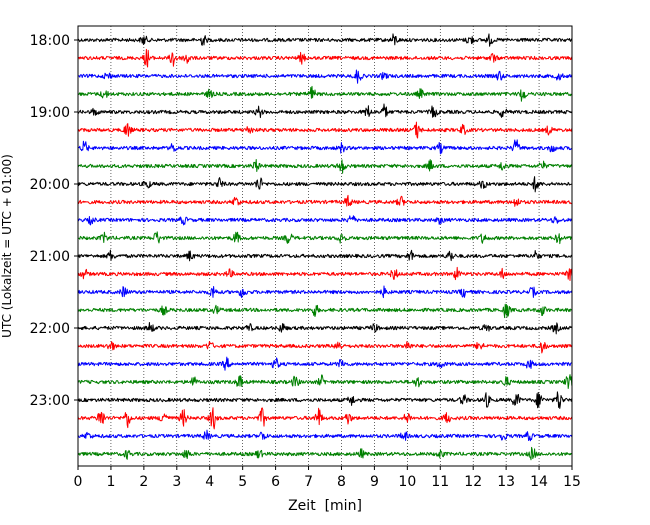 The height and width of the screenshot is (525, 650). What do you see at coordinates (275, 482) in the screenshot?
I see `x-tick-label: 6` at bounding box center [275, 482].